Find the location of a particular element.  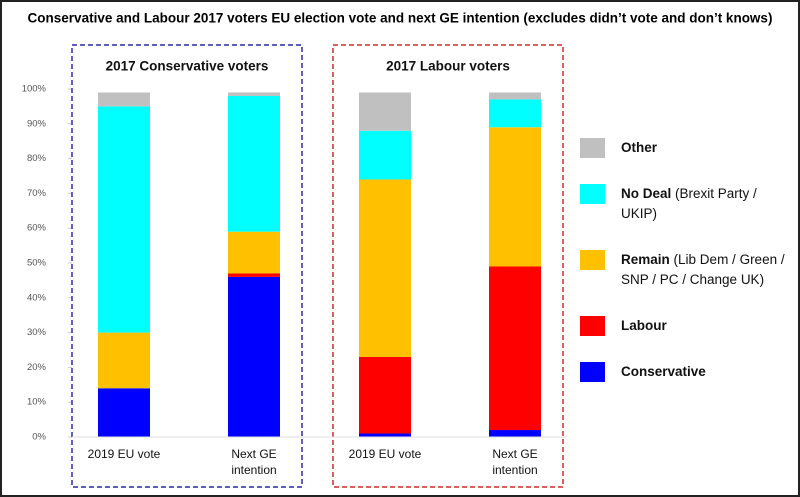

legend-note: (Lib Dem / Green / SNP / PC / Change UK) is located at coordinates (703, 269).